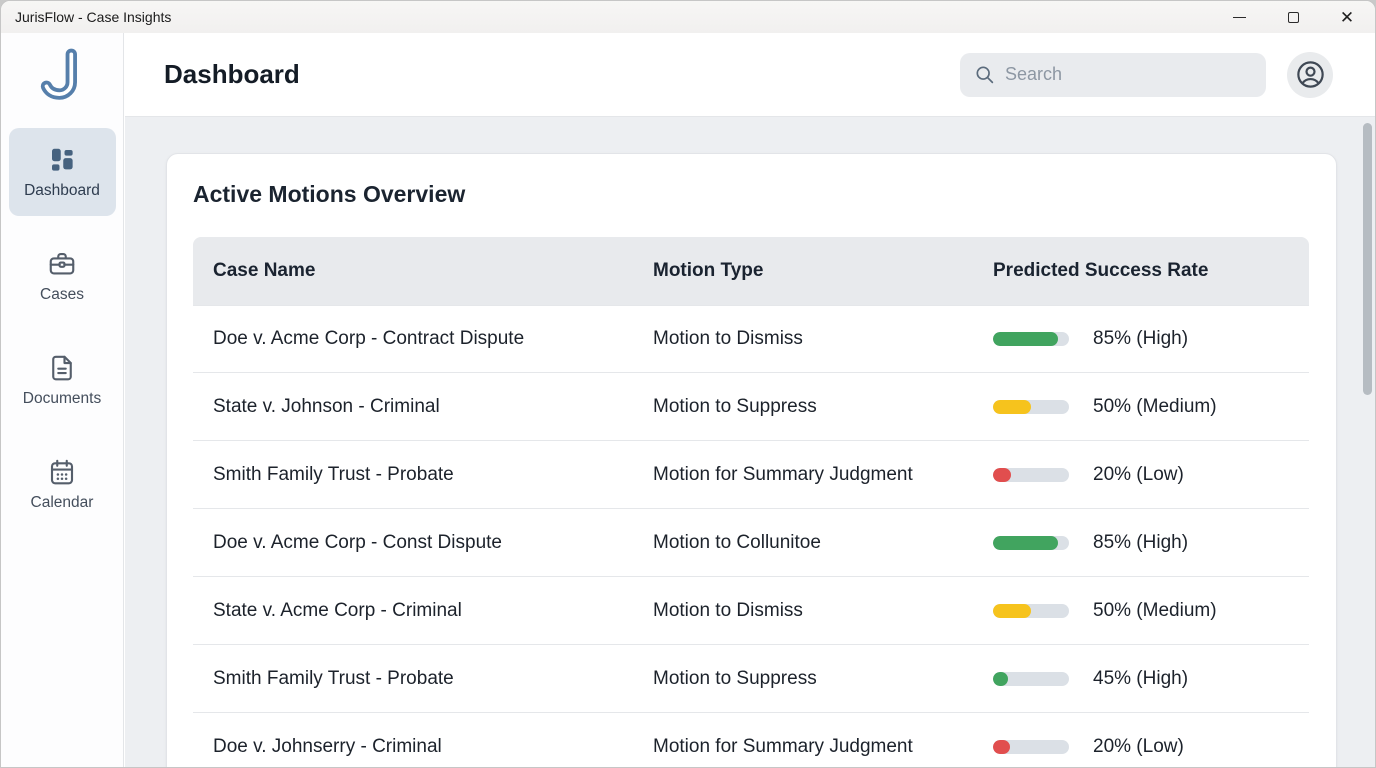 This screenshot has width=1376, height=768. I want to click on minimize-button, so click(1239, 17).